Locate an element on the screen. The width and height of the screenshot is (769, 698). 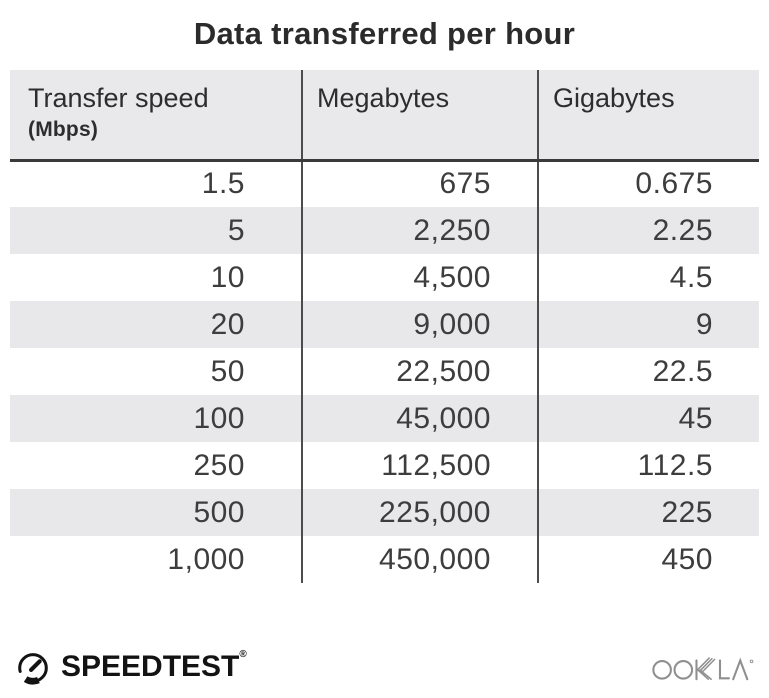
column-header-unit: (Mbps) is located at coordinates (63, 129).